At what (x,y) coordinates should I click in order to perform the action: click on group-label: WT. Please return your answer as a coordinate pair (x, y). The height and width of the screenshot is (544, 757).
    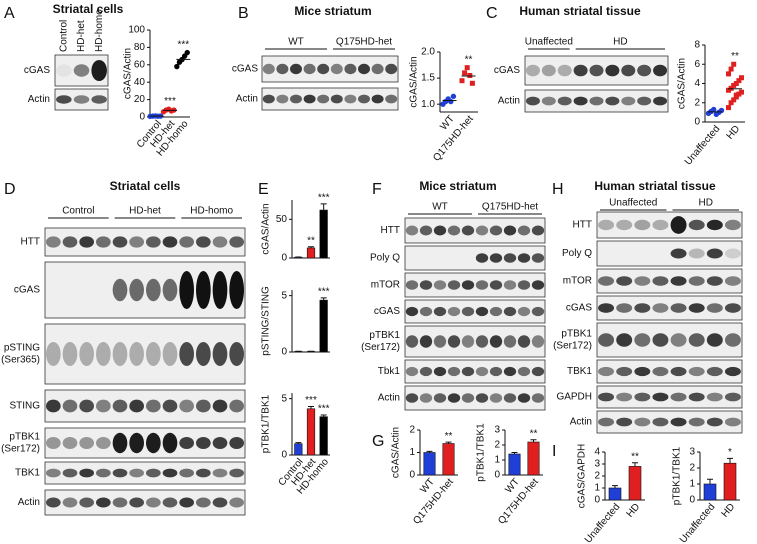
    Looking at the image, I should click on (296, 42).